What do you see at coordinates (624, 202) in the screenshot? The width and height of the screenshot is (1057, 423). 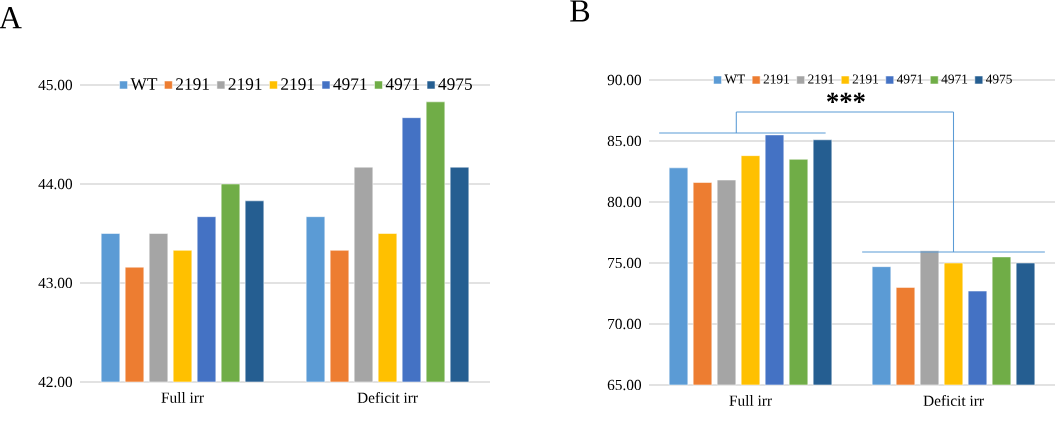 I see `y-tick-label: 80.00` at bounding box center [624, 202].